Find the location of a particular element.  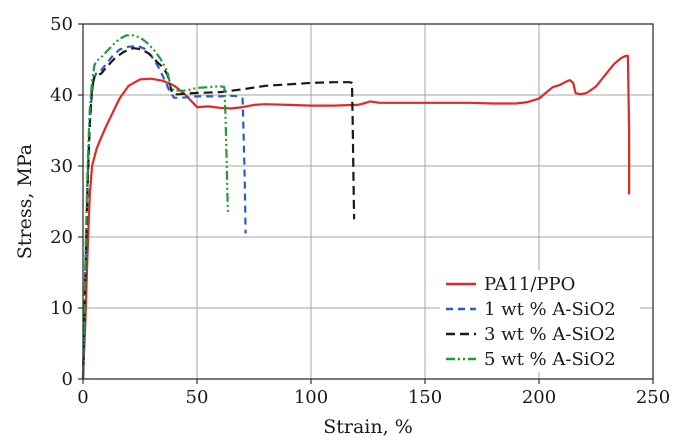

legend-background is located at coordinates (540, 321).